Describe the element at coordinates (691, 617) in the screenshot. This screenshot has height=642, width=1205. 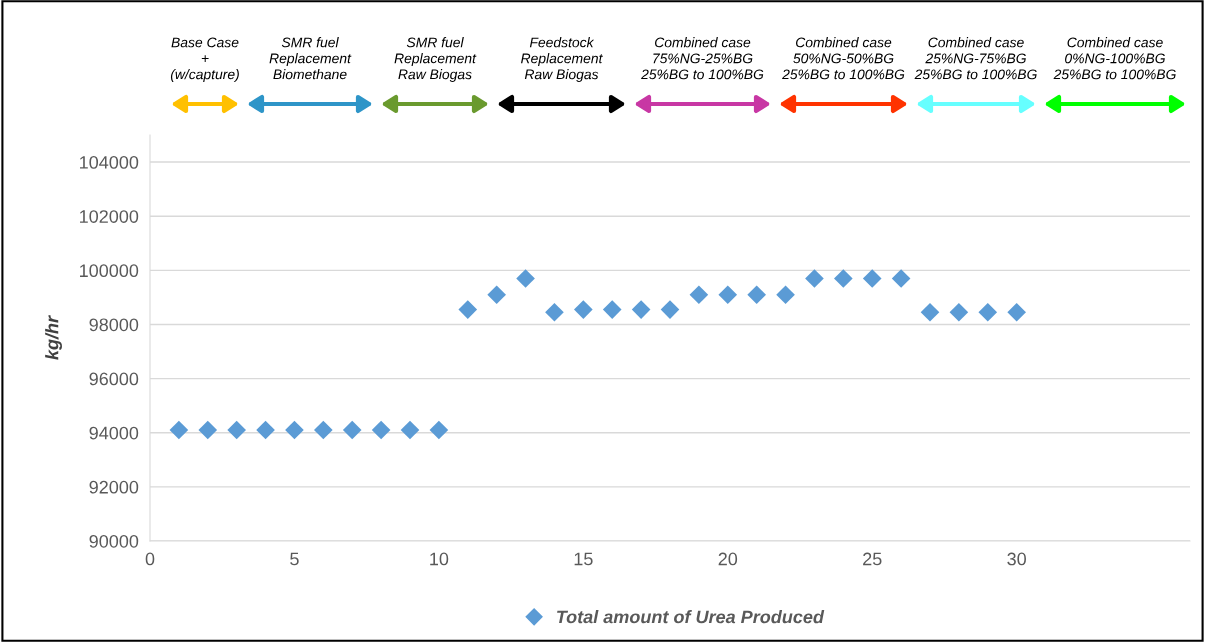
I see `legend-label: Total amount of Urea Produced` at that location.